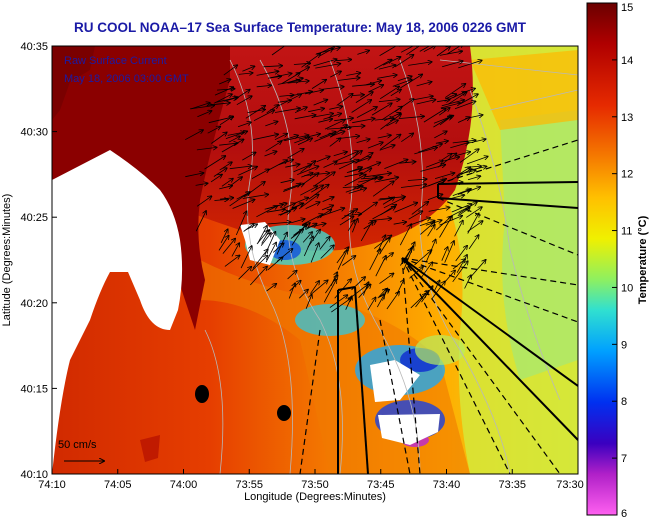 The width and height of the screenshot is (651, 519). Describe the element at coordinates (624, 345) in the screenshot. I see `colorbar-tick-label: 9` at that location.